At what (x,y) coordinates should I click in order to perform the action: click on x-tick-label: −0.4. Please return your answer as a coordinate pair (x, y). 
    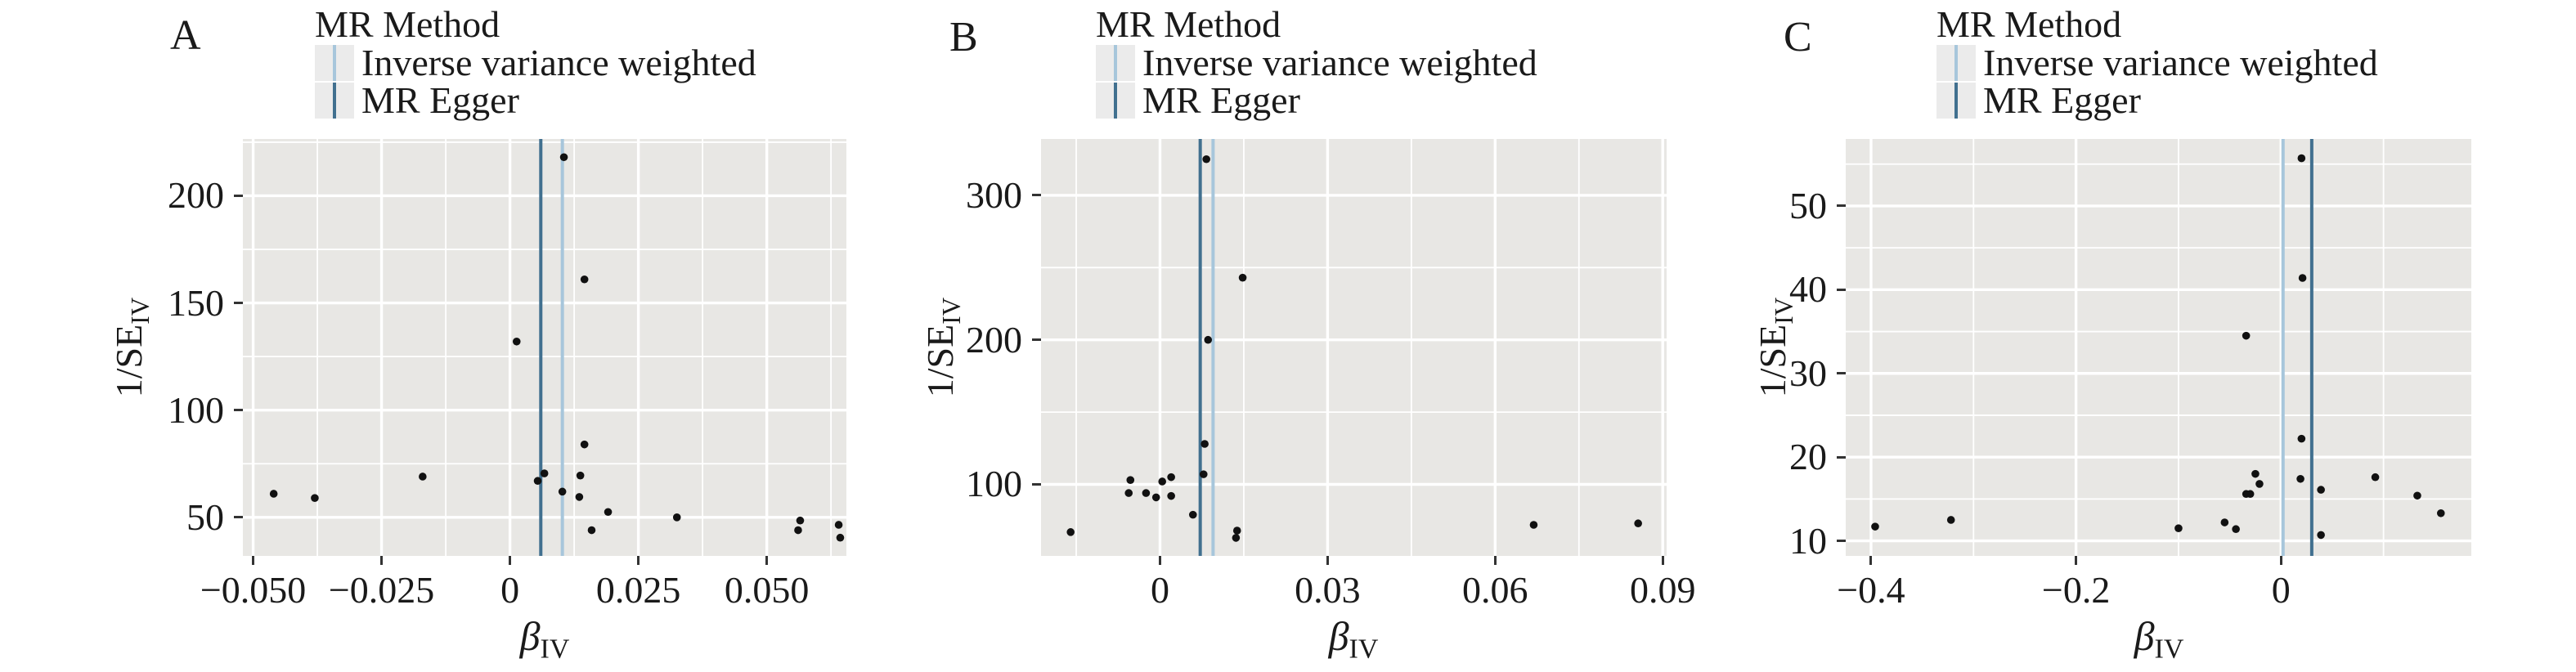
    Looking at the image, I should click on (1871, 590).